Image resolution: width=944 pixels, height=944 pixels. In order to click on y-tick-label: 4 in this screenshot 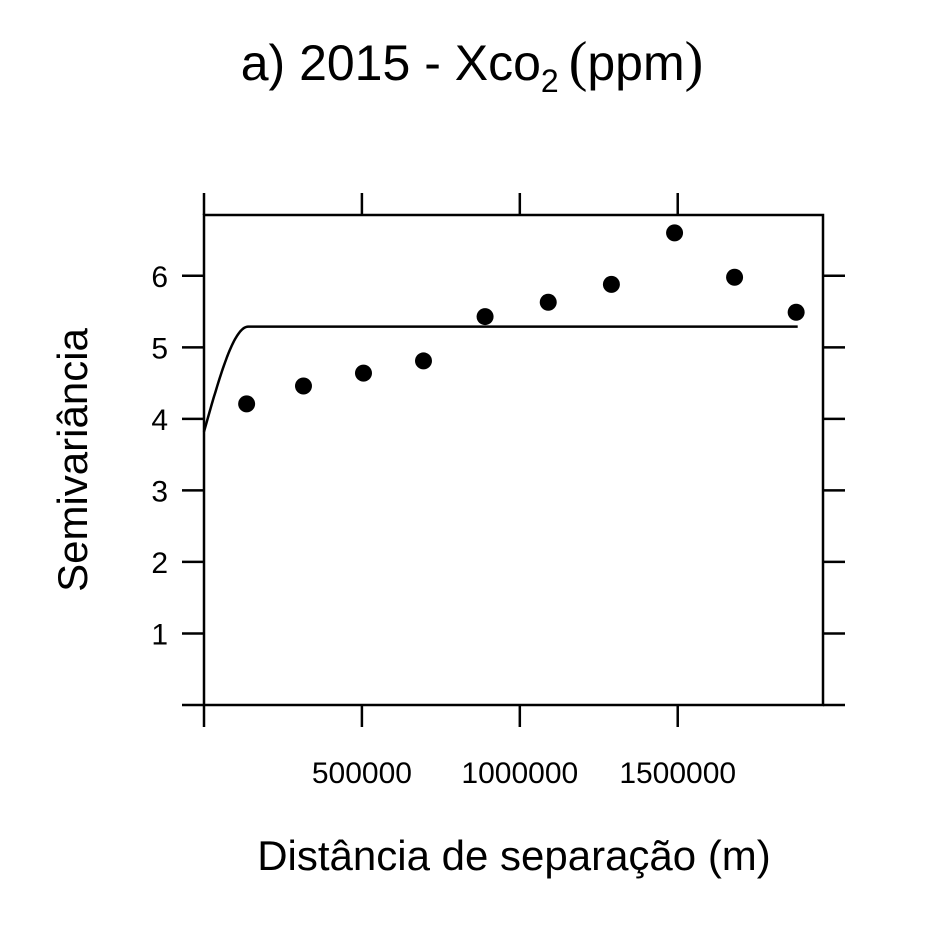, I will do `click(159, 420)`.